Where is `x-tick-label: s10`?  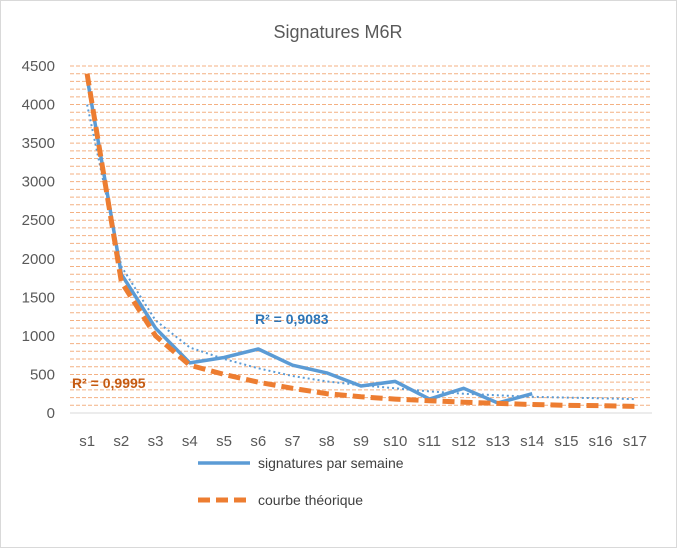 x-tick-label: s10 is located at coordinates (395, 441).